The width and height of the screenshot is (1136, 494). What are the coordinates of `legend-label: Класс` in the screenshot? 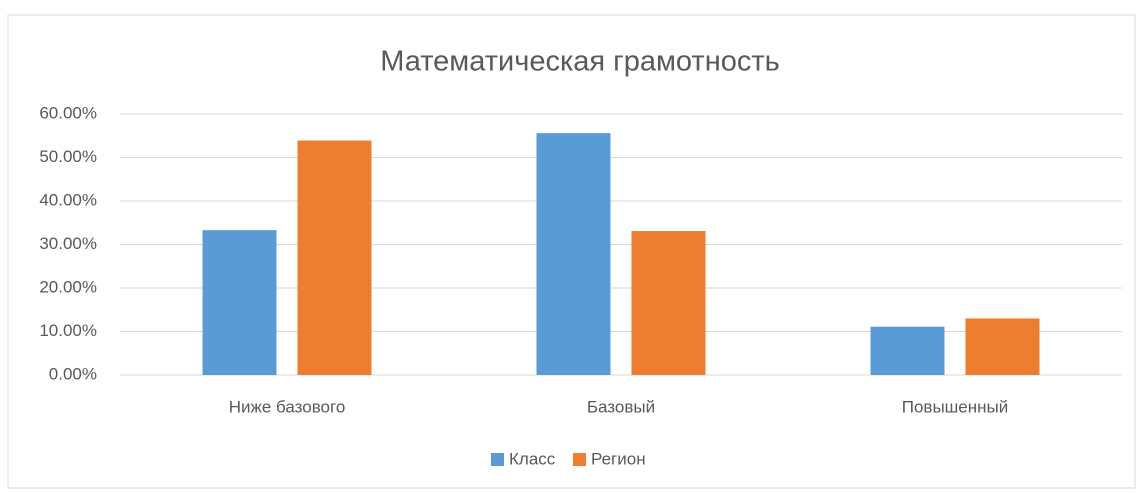 It's located at (532, 458).